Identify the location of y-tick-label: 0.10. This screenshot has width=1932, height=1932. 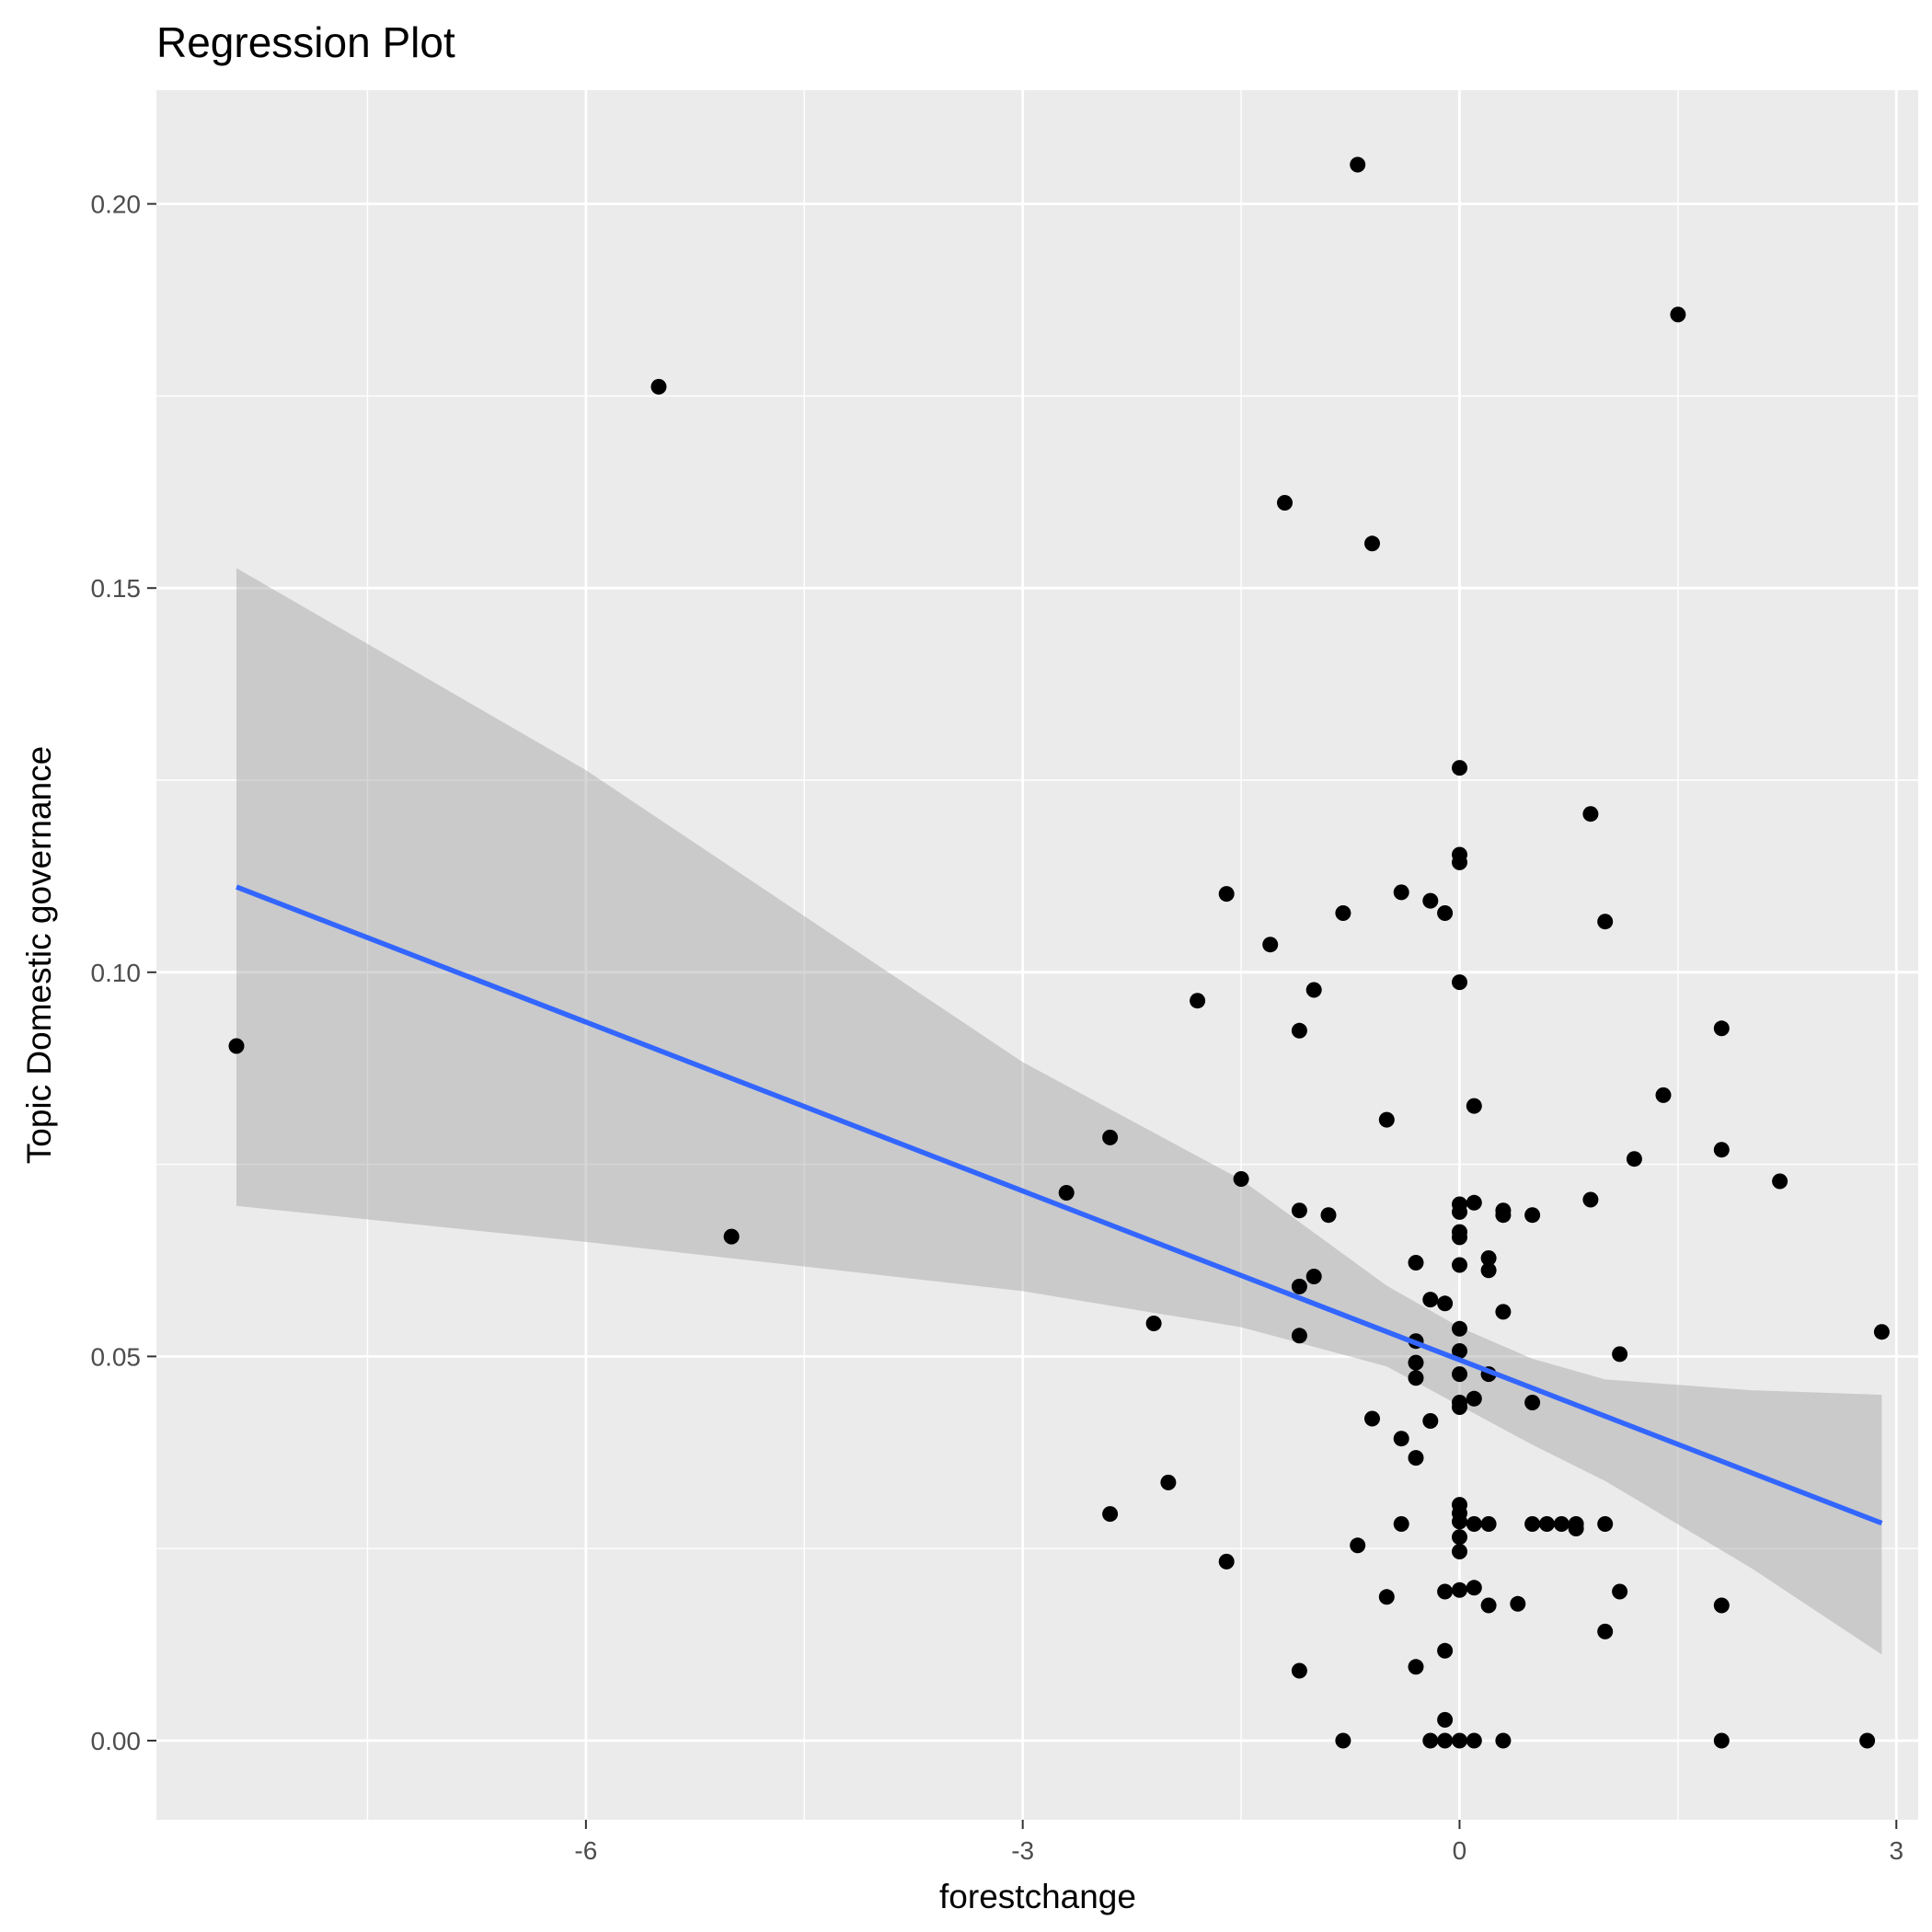
(116, 973).